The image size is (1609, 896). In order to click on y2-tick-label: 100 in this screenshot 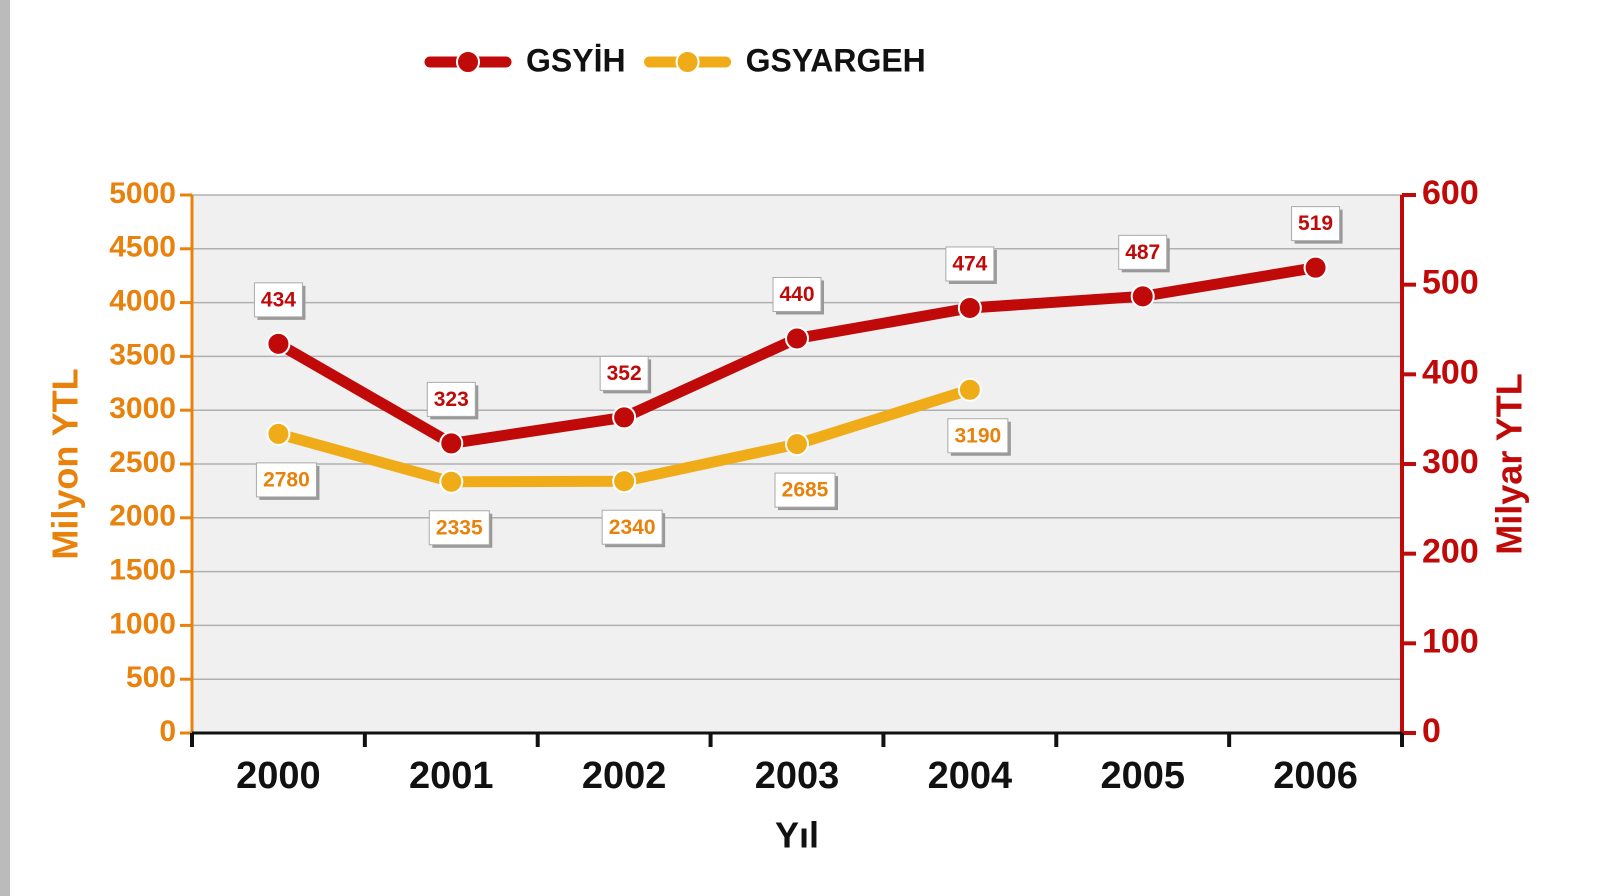, I will do `click(1450, 641)`.